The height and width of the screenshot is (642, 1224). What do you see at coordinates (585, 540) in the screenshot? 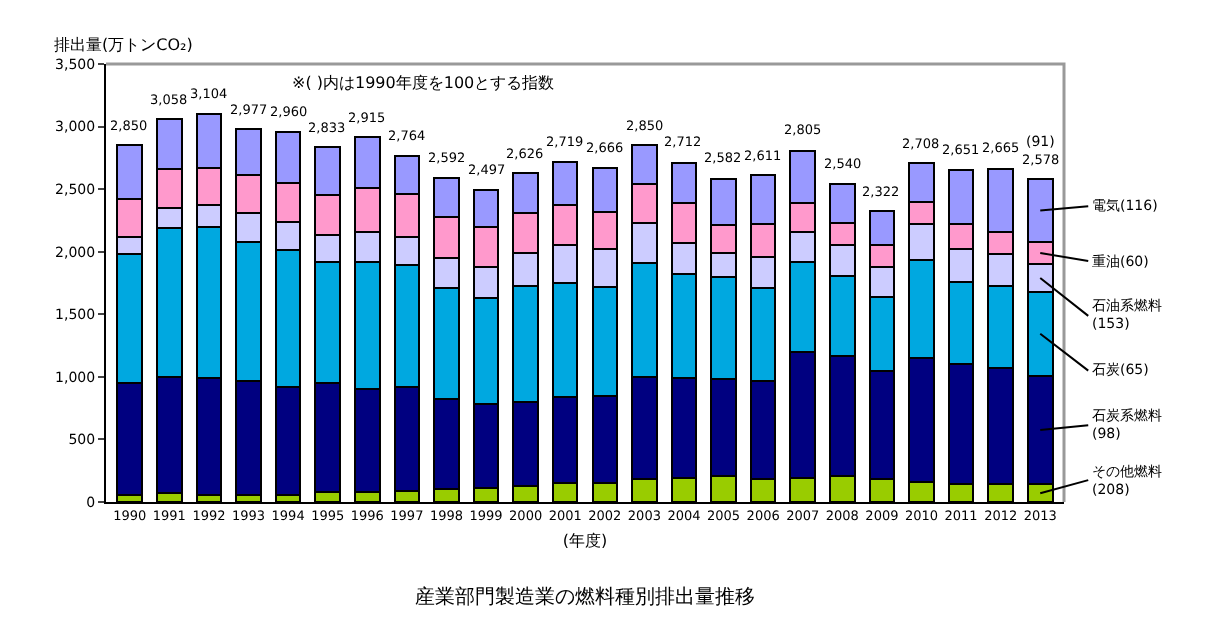
I see `x-axis-title: (年度)` at bounding box center [585, 540].